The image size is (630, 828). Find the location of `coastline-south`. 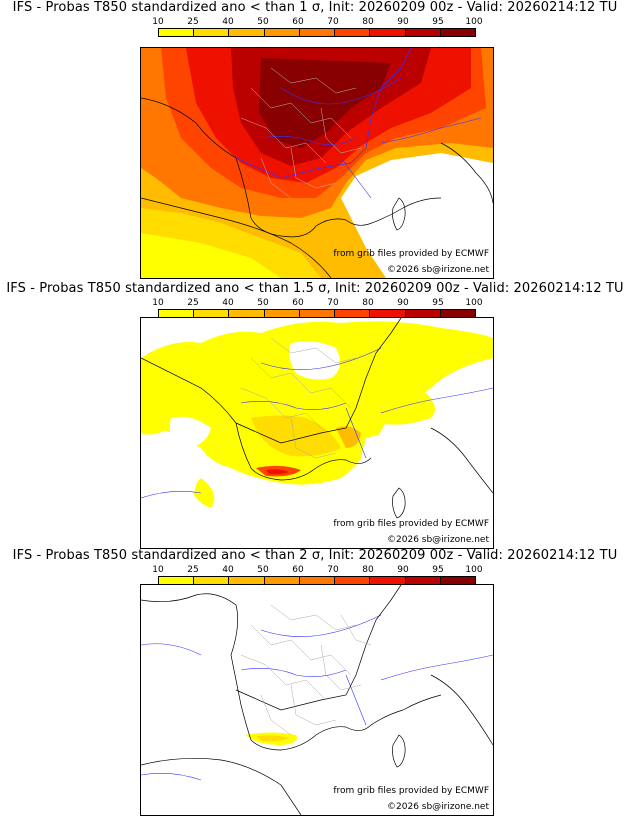

coastline-south is located at coordinates (236, 237).